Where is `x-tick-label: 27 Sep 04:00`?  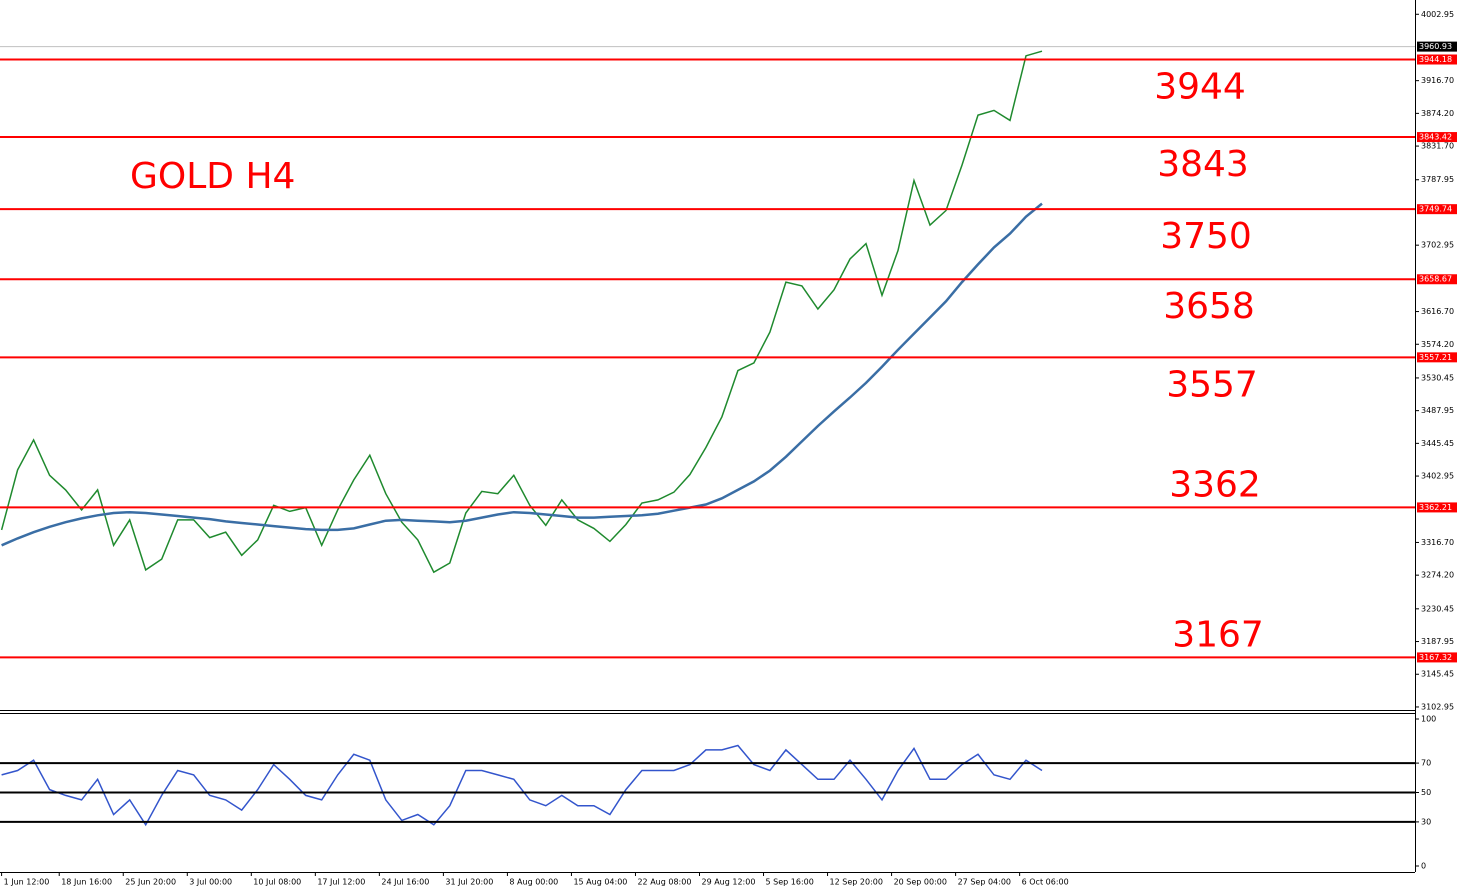 x-tick-label: 27 Sep 04:00 is located at coordinates (984, 882).